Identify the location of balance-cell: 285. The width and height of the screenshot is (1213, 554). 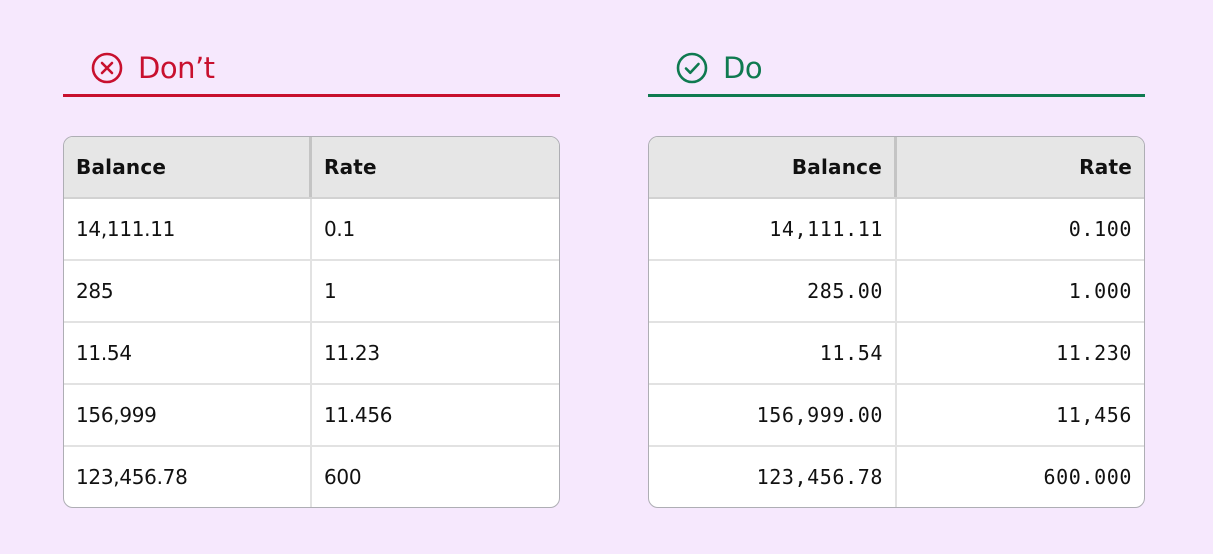
(188, 291).